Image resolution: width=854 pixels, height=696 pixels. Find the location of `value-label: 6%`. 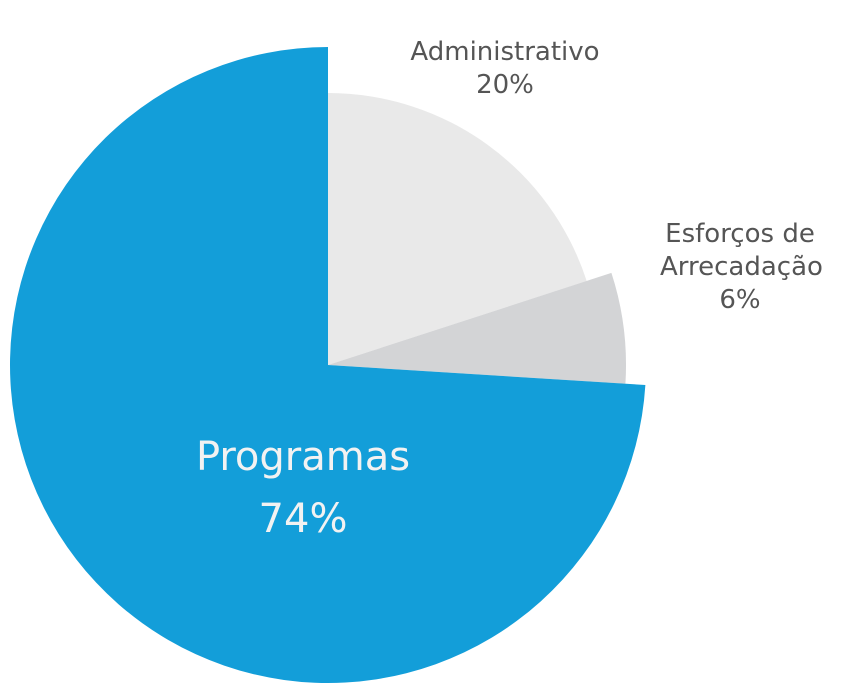

value-label: 6% is located at coordinates (740, 300).